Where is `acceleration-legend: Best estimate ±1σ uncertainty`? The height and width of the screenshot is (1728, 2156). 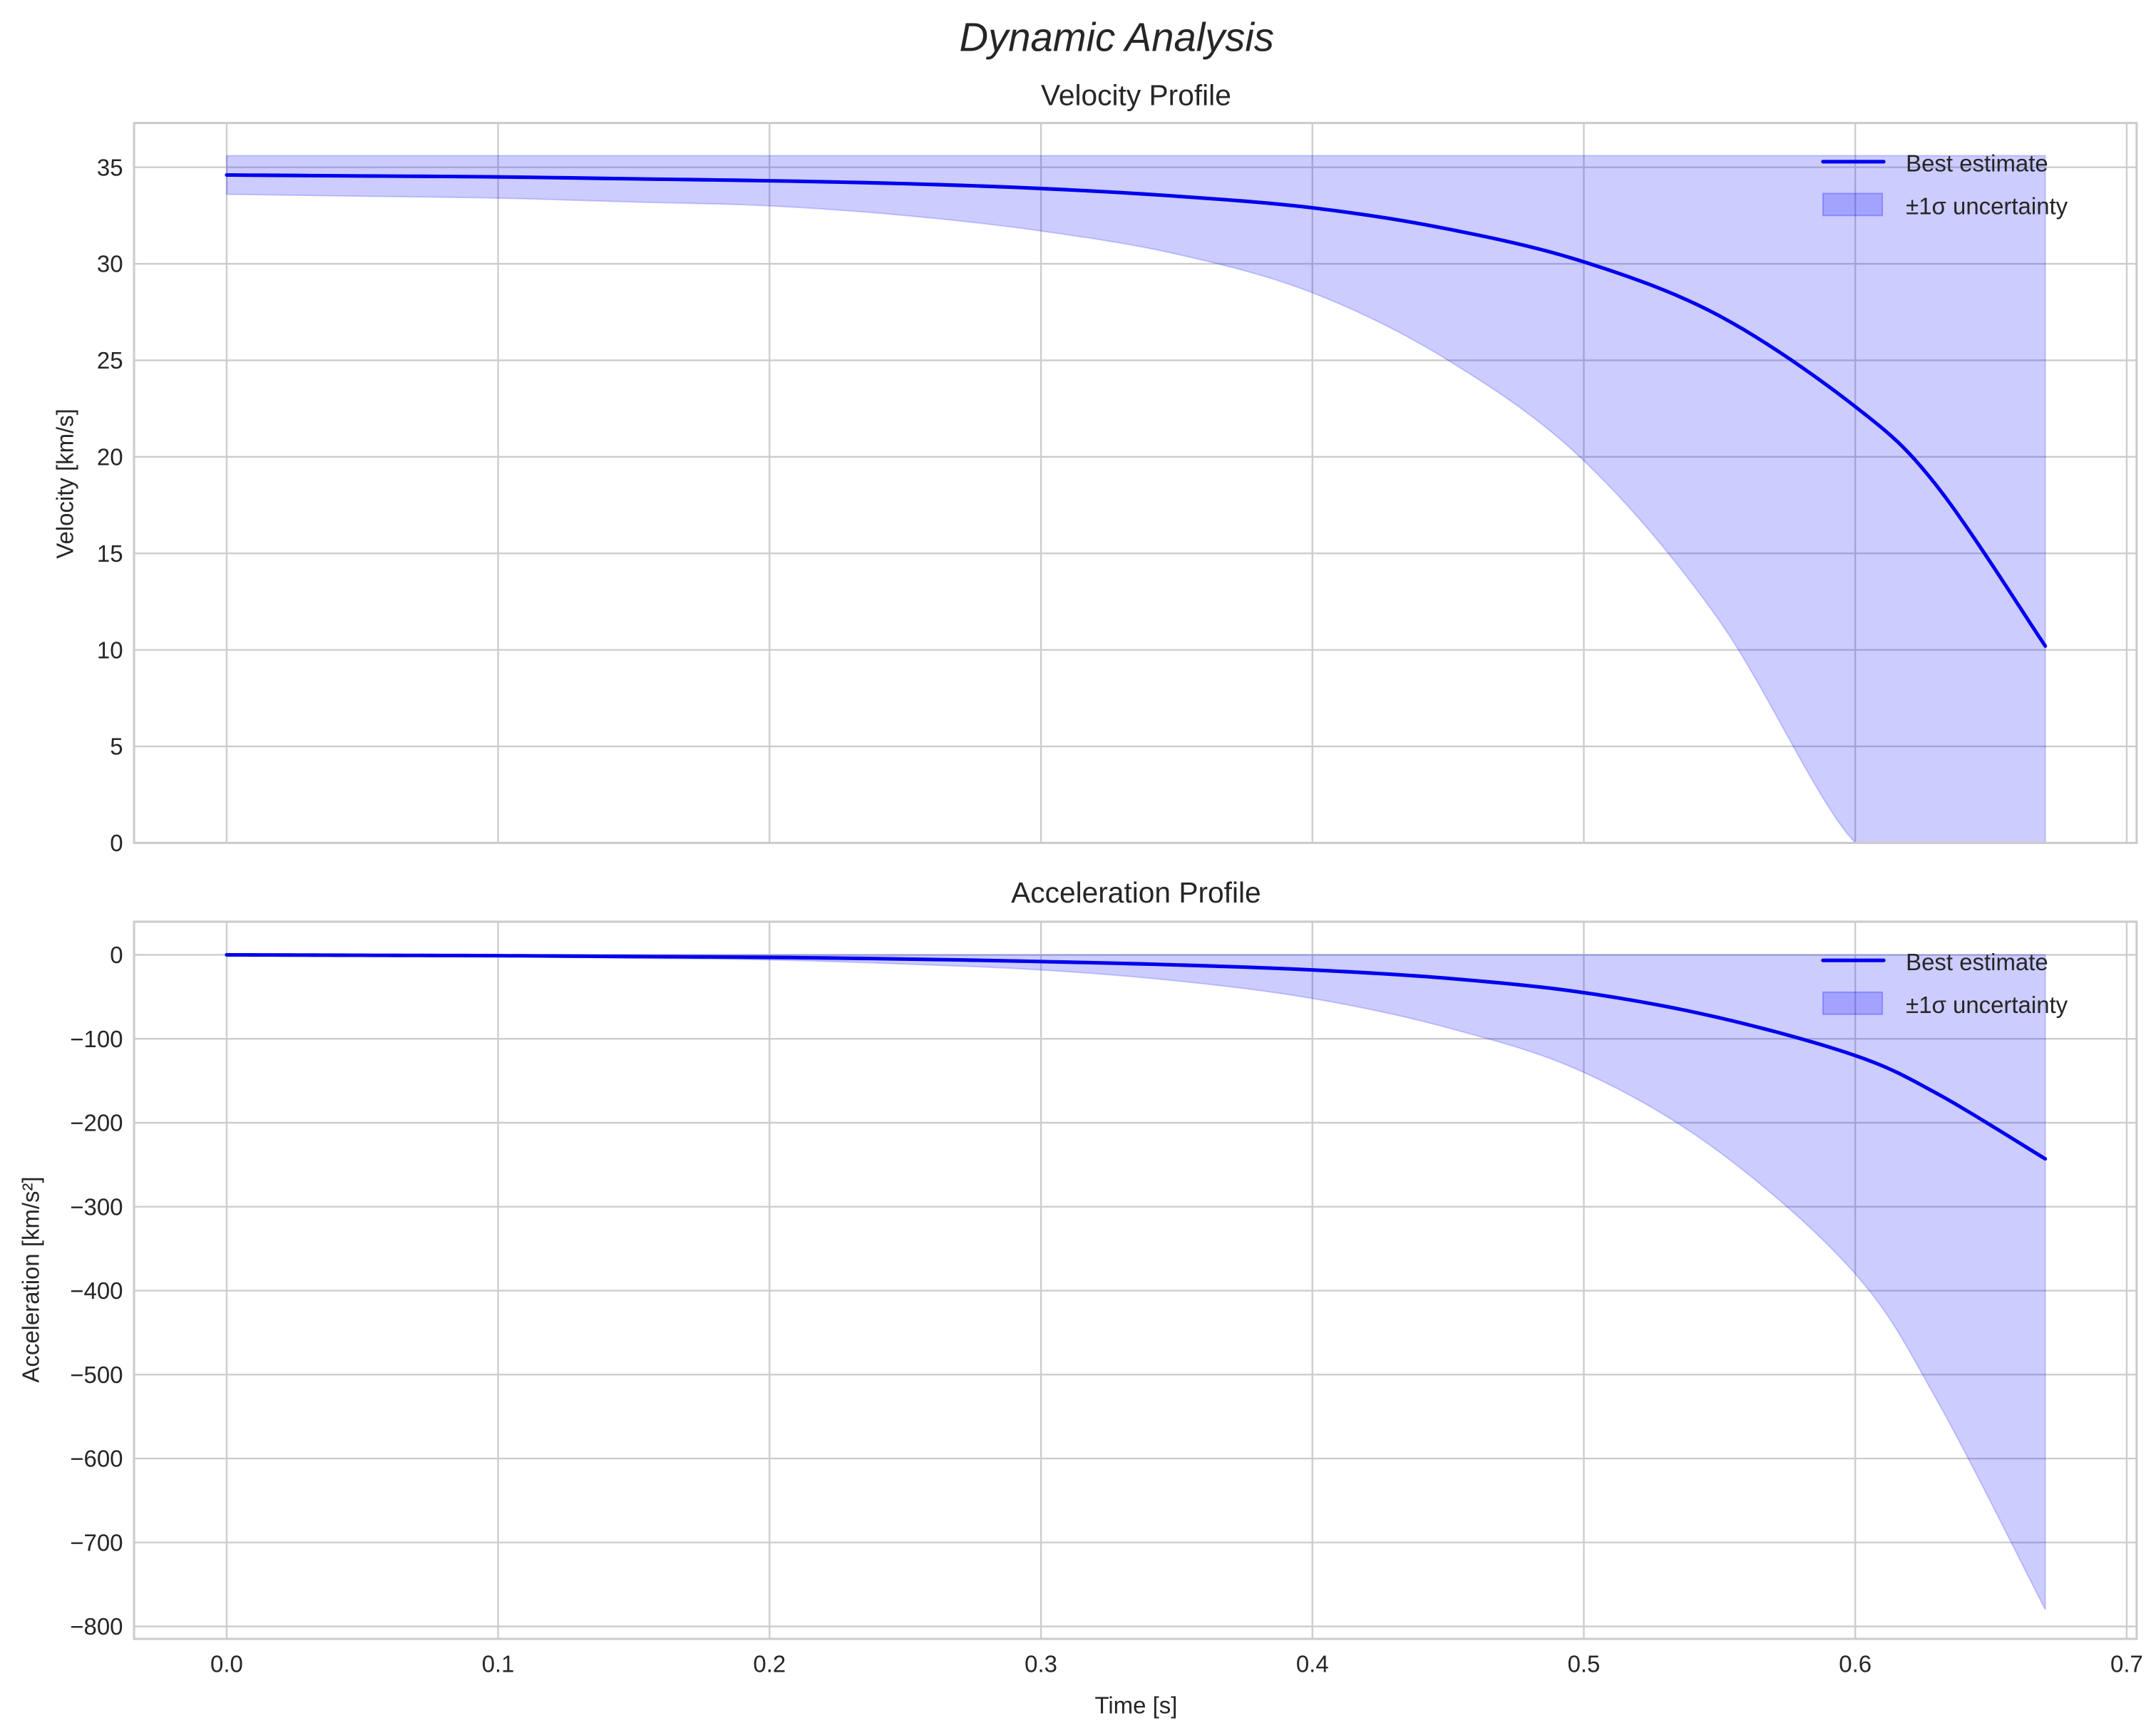 acceleration-legend: Best estimate ±1σ uncertainty is located at coordinates (1944, 983).